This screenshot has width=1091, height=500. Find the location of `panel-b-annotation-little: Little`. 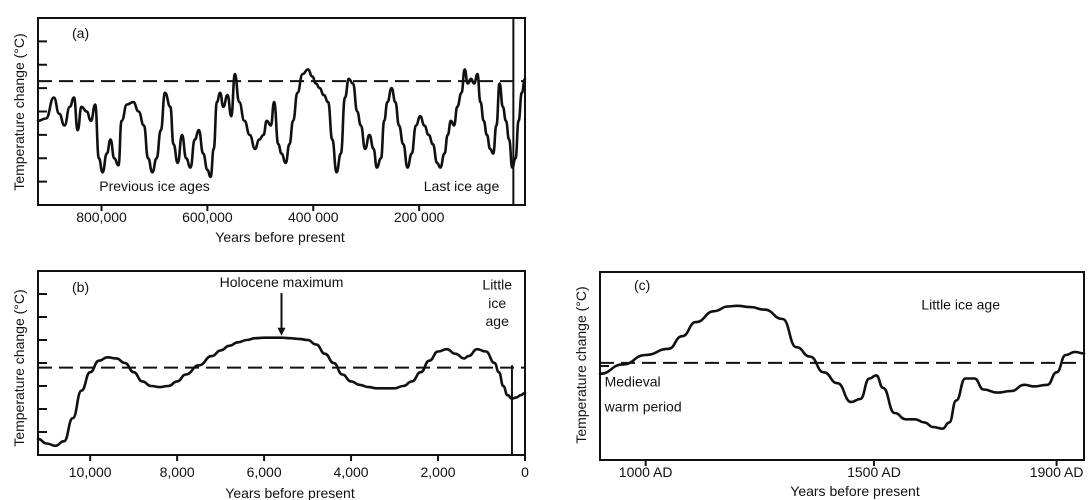

panel-b-annotation-little: Little is located at coordinates (497, 284).